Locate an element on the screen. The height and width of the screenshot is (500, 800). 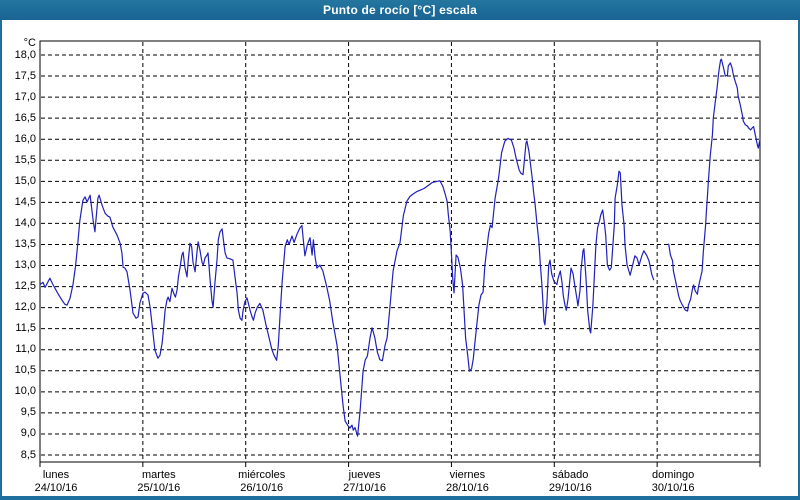
day-label: martes 25/10/16 is located at coordinates (158, 482).